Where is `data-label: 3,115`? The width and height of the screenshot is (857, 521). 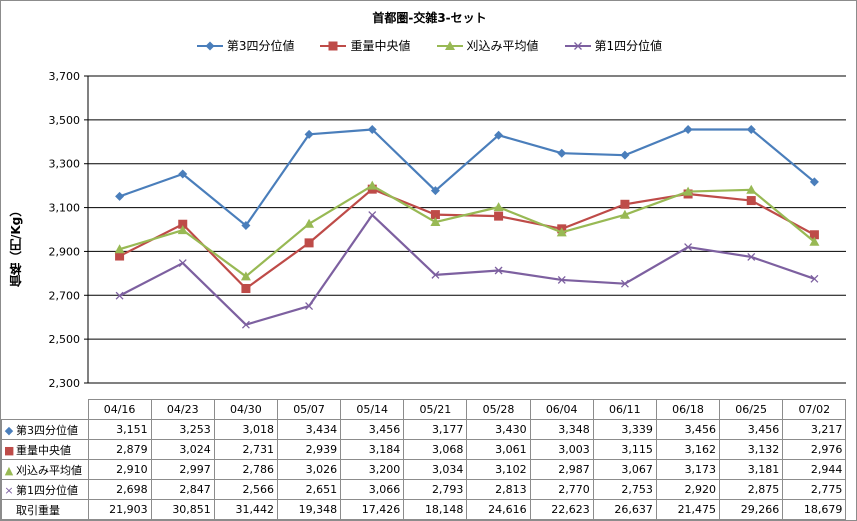
data-label: 3,115 is located at coordinates (624, 449).